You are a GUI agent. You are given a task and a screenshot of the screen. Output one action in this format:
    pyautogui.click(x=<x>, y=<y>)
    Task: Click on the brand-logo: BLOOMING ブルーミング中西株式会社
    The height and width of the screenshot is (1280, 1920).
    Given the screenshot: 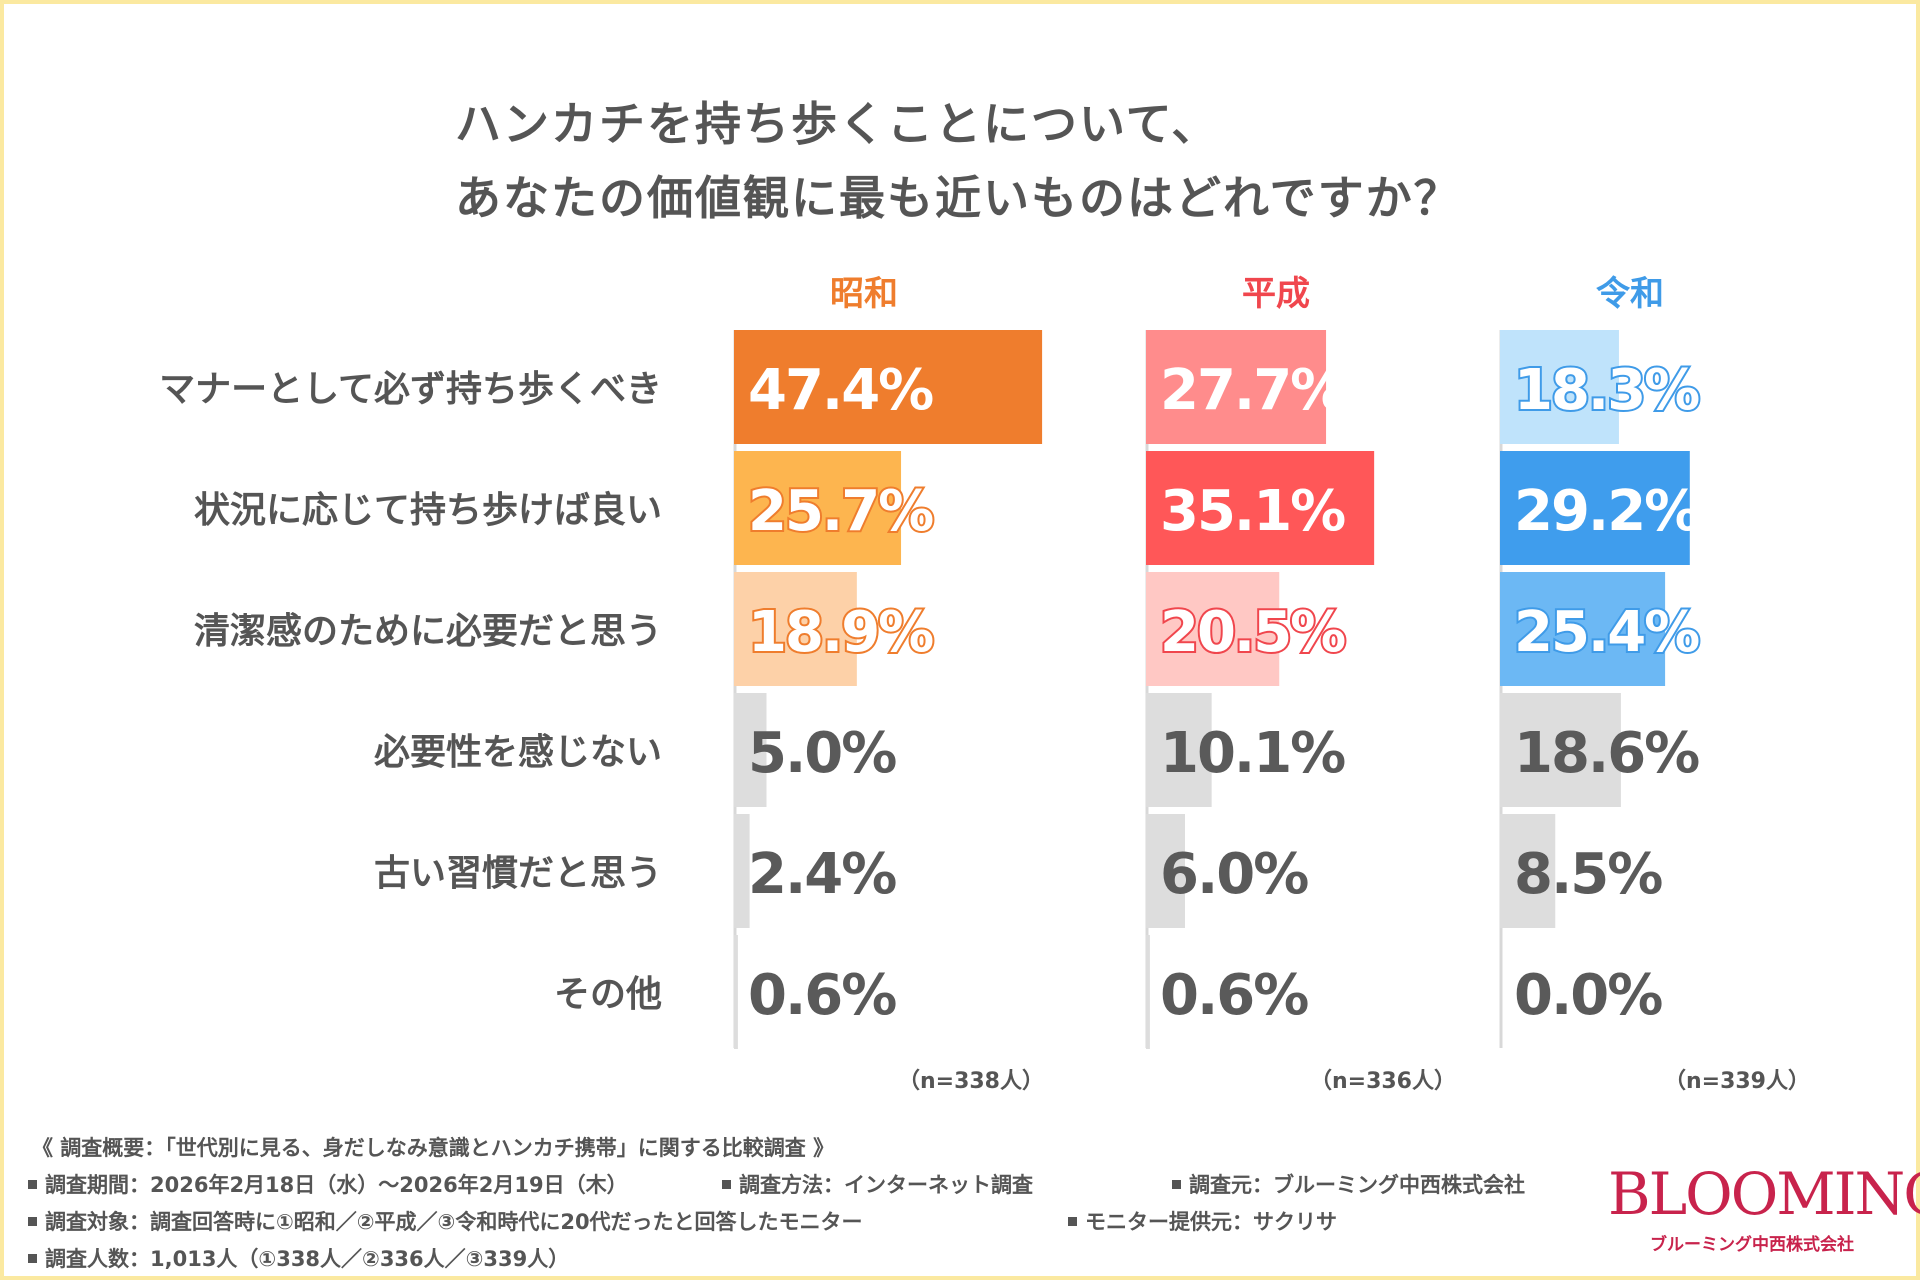 What is the action you would take?
    pyautogui.click(x=1760, y=1210)
    